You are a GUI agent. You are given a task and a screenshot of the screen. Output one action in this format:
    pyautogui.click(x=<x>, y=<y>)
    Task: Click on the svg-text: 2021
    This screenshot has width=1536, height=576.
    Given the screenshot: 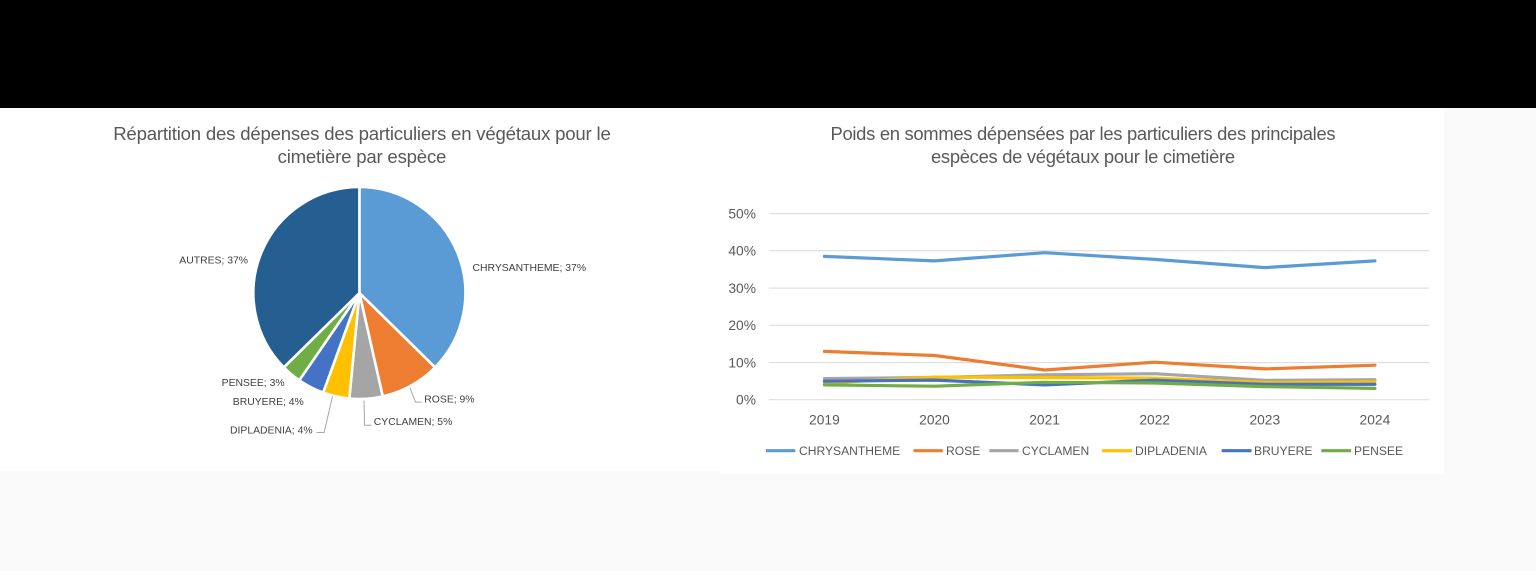 What is the action you would take?
    pyautogui.click(x=1044, y=419)
    